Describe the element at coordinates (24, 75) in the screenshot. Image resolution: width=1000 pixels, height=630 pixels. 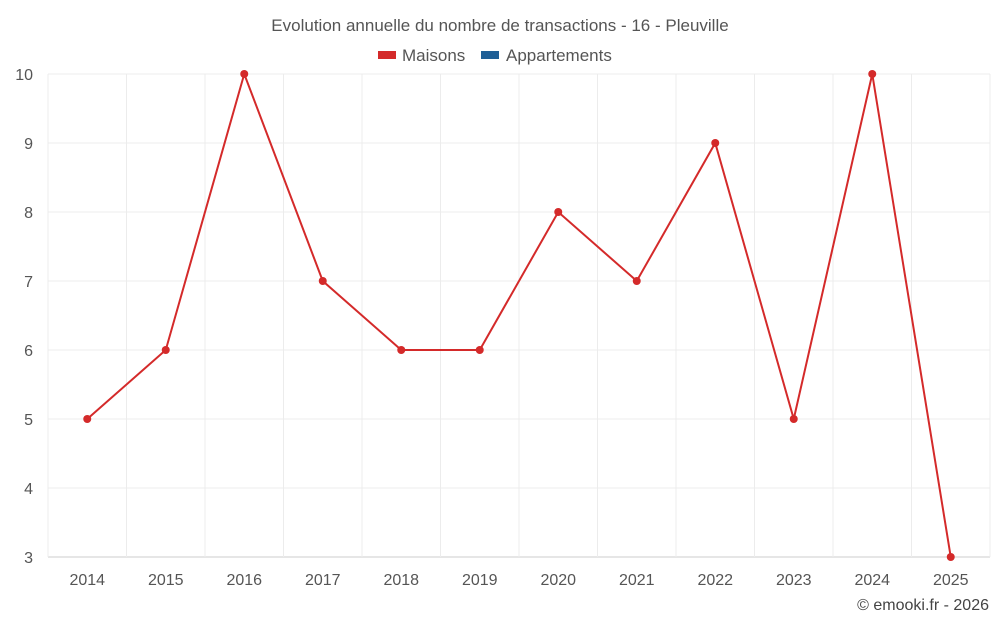
I see `y-tick-label: 10` at that location.